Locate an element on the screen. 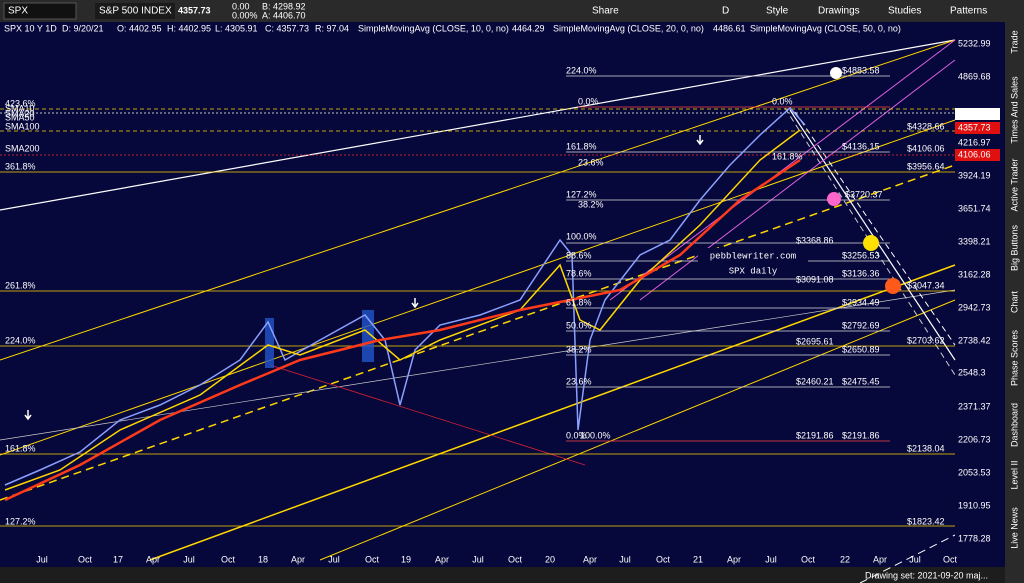  level-label: SMA10 is located at coordinates (20, 108).